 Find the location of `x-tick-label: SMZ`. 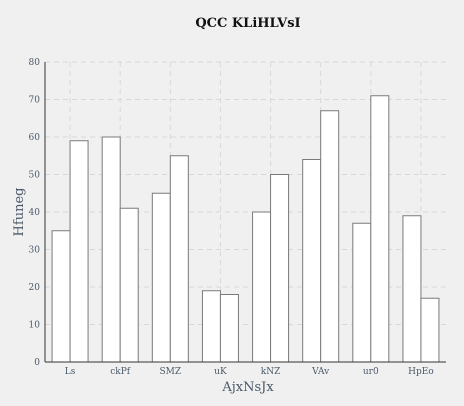

x-tick-label: SMZ is located at coordinates (170, 372).